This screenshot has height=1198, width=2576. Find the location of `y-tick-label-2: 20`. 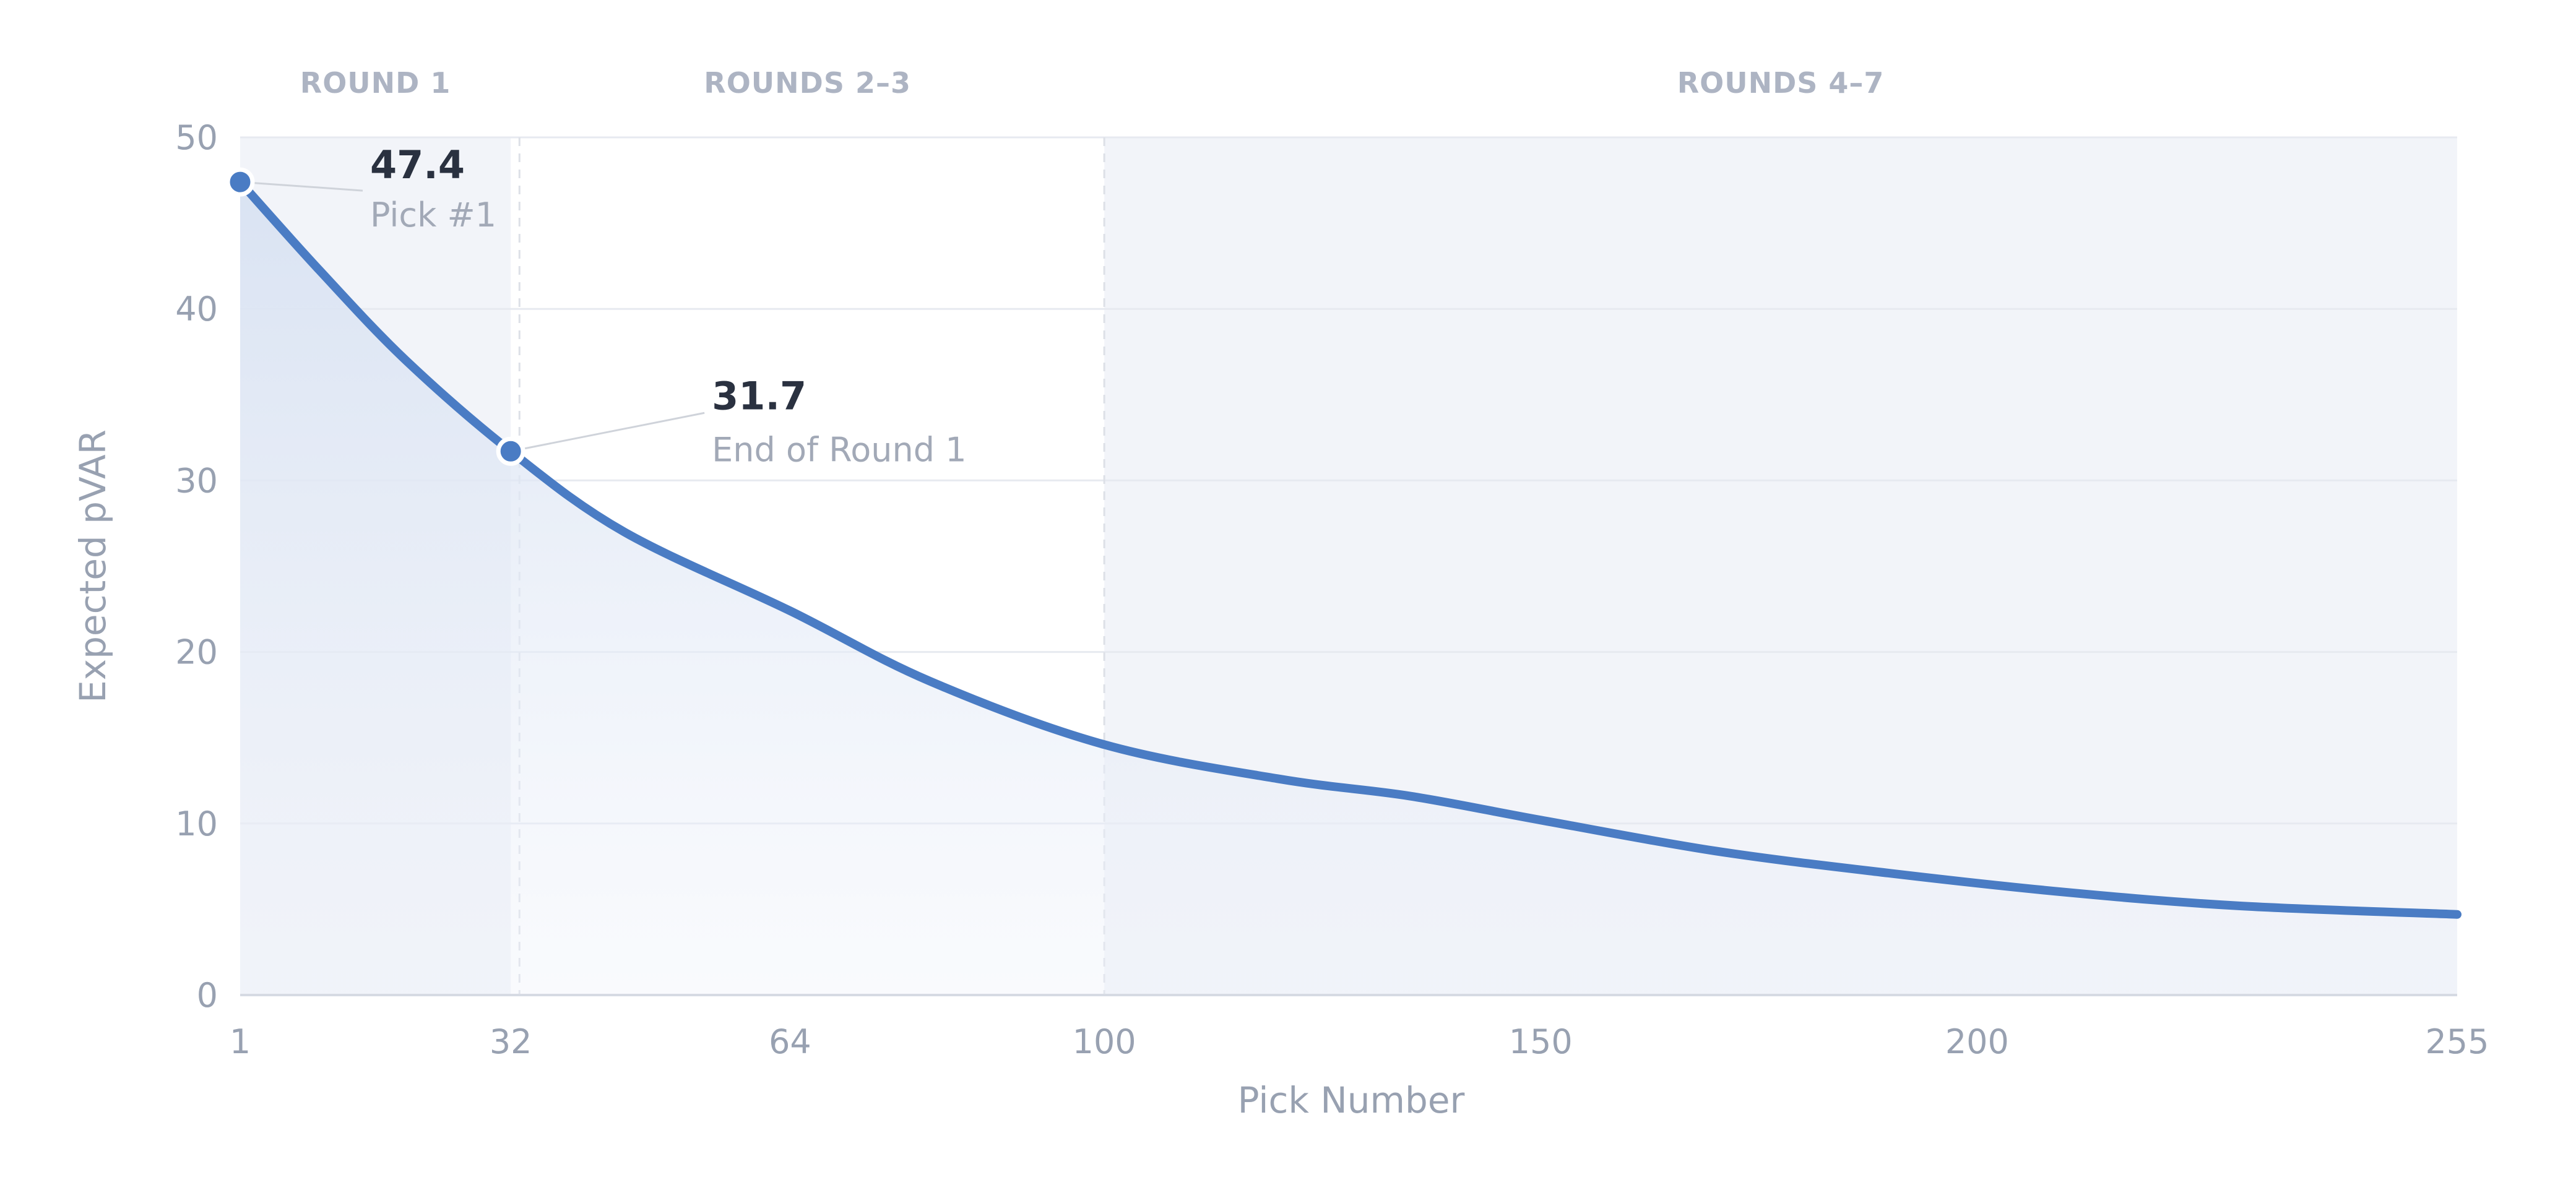

y-tick-label-2: 20 is located at coordinates (196, 652).